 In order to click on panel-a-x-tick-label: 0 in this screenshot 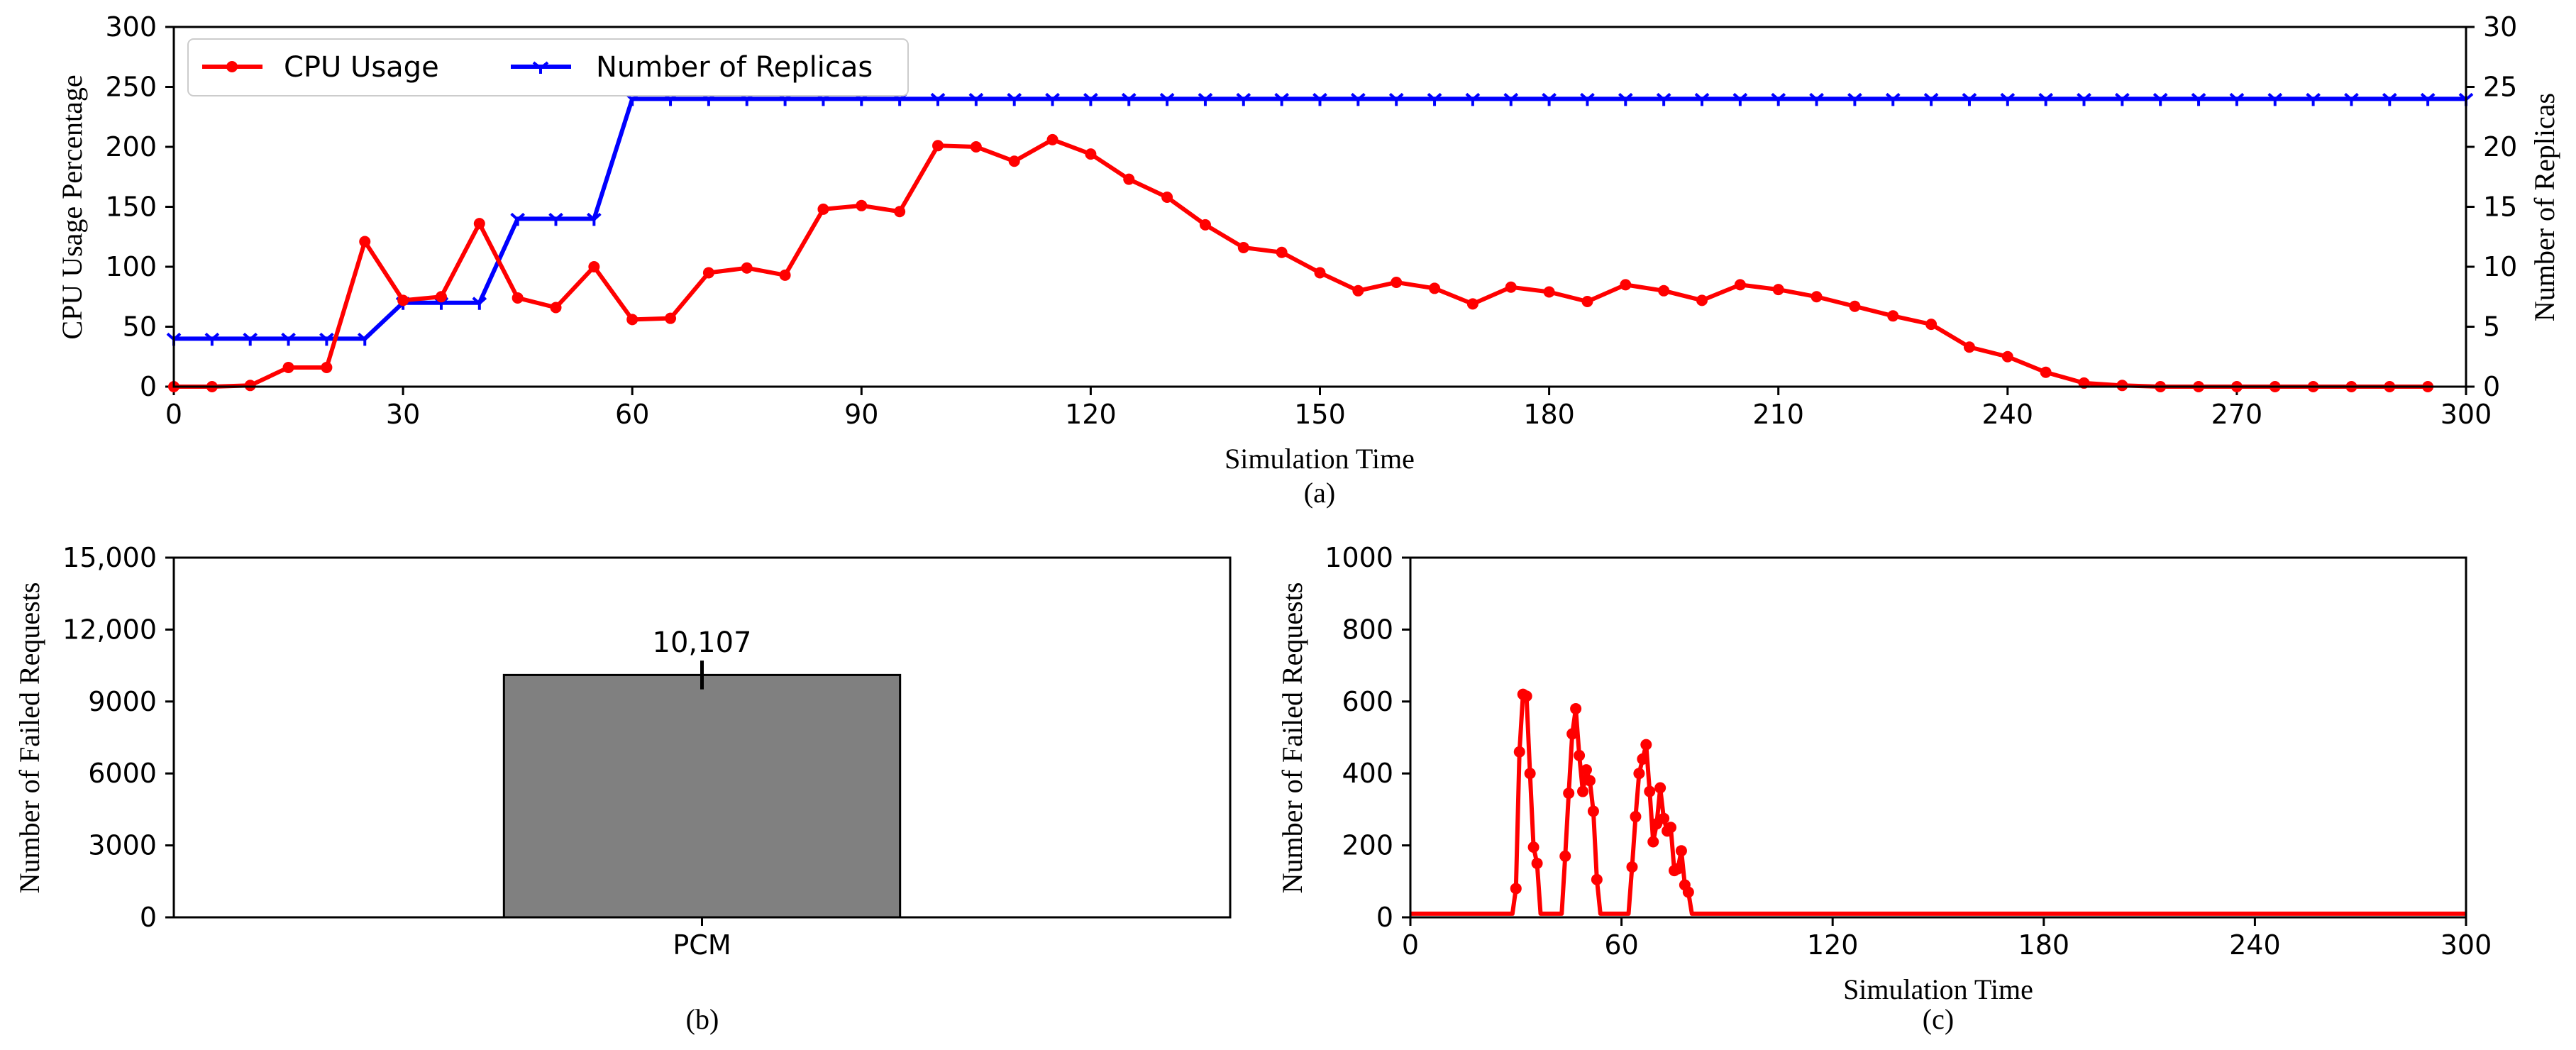, I will do `click(173, 414)`.